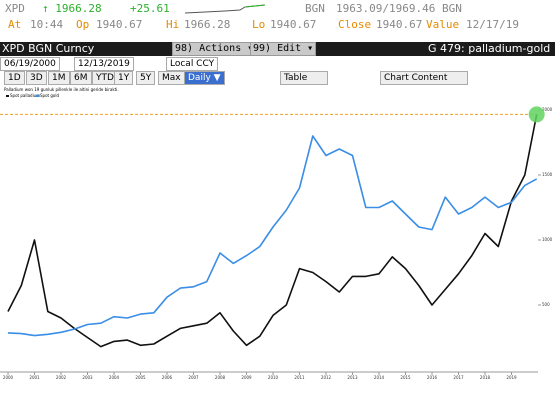 This screenshot has height=400, width=555. Describe the element at coordinates (352, 377) in the screenshot. I see `x-tick-label: 2013` at that location.